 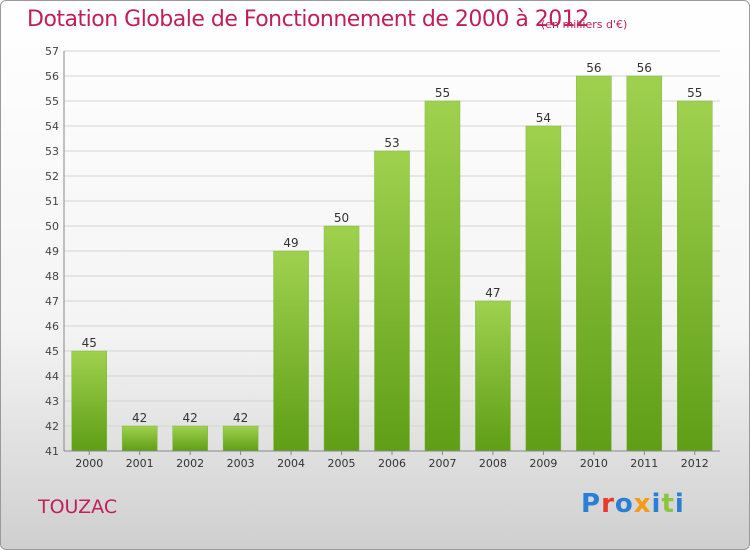 What do you see at coordinates (240, 418) in the screenshot?
I see `data-label-2003: 42` at bounding box center [240, 418].